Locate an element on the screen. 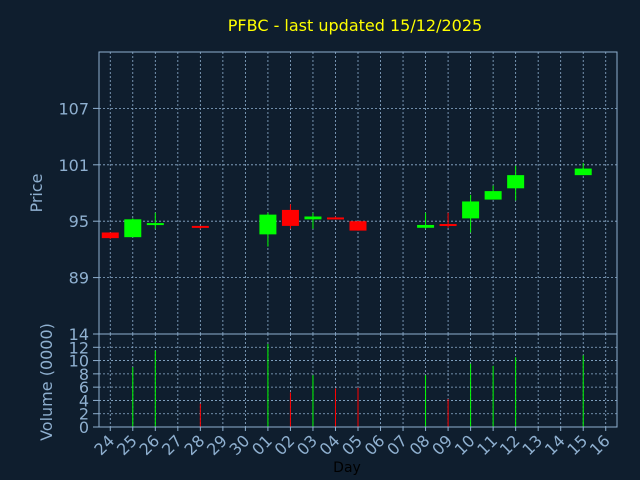  volume-tick-label: 0 is located at coordinates (84, 427).